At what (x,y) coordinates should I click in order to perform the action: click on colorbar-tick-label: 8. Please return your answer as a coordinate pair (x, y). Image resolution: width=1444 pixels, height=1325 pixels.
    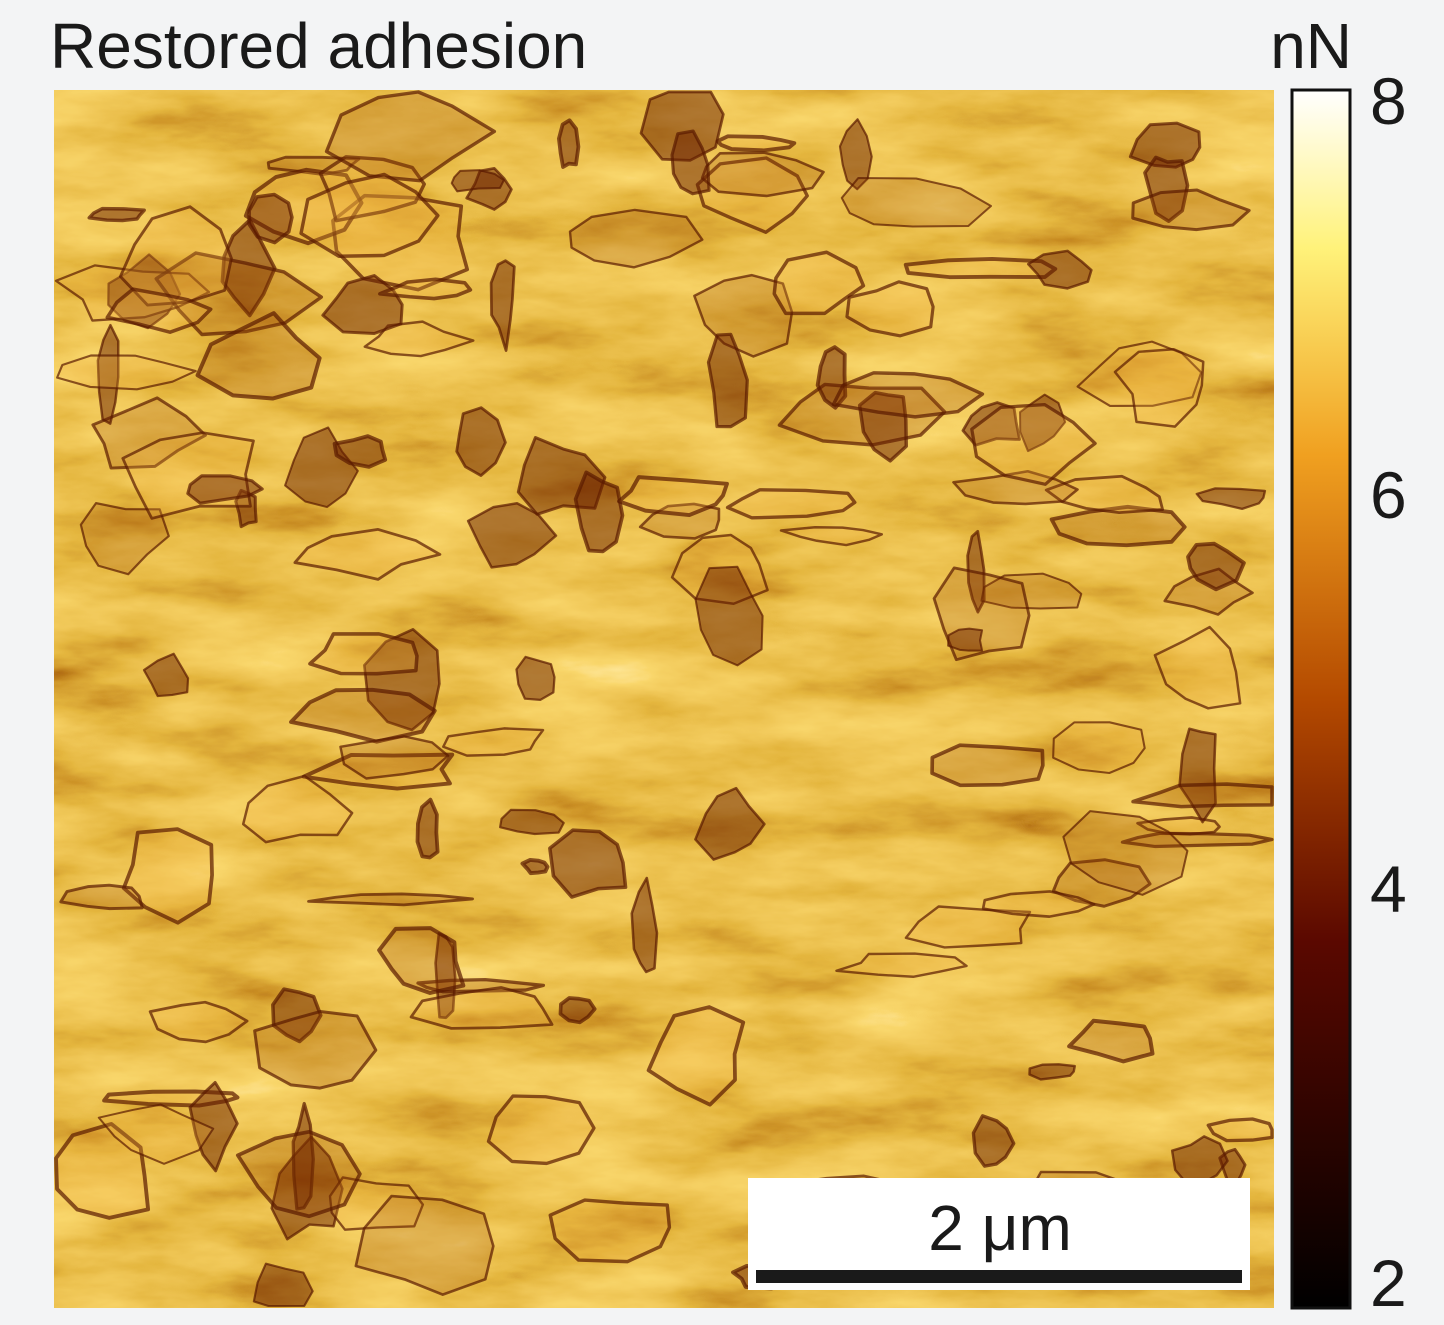
    Looking at the image, I should click on (1388, 101).